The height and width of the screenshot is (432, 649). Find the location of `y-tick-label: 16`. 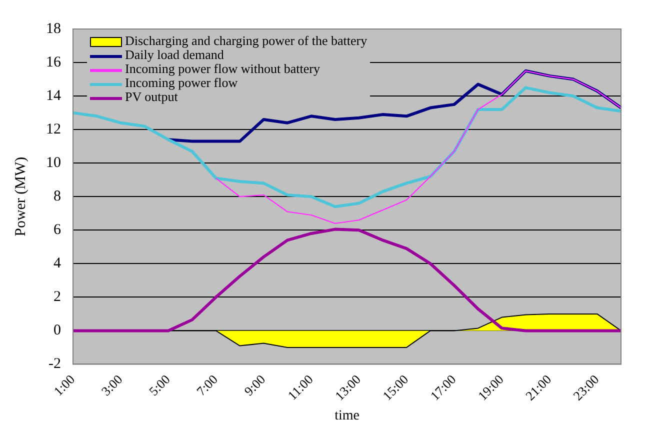

y-tick-label: 16 is located at coordinates (54, 62).